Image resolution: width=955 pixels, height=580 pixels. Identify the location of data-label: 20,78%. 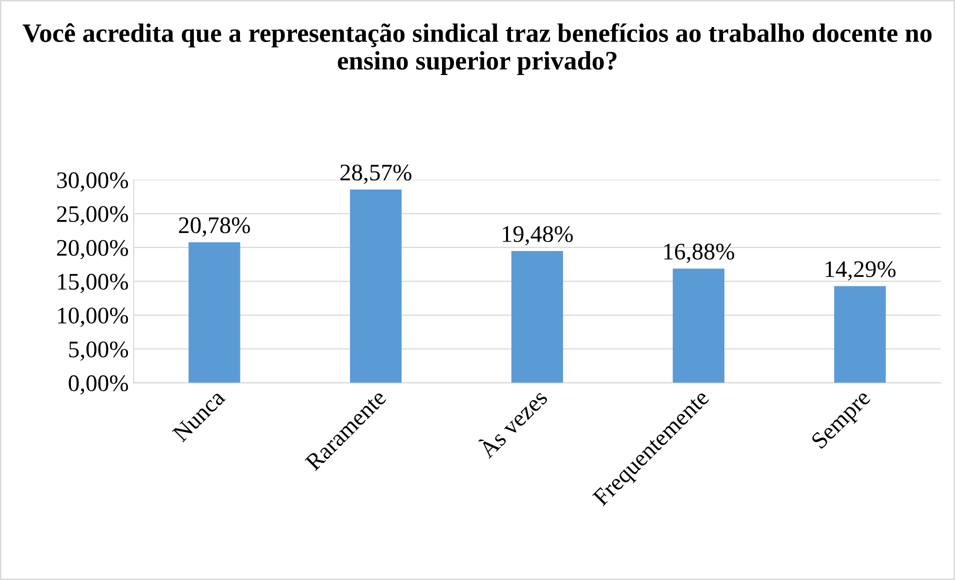
(214, 227).